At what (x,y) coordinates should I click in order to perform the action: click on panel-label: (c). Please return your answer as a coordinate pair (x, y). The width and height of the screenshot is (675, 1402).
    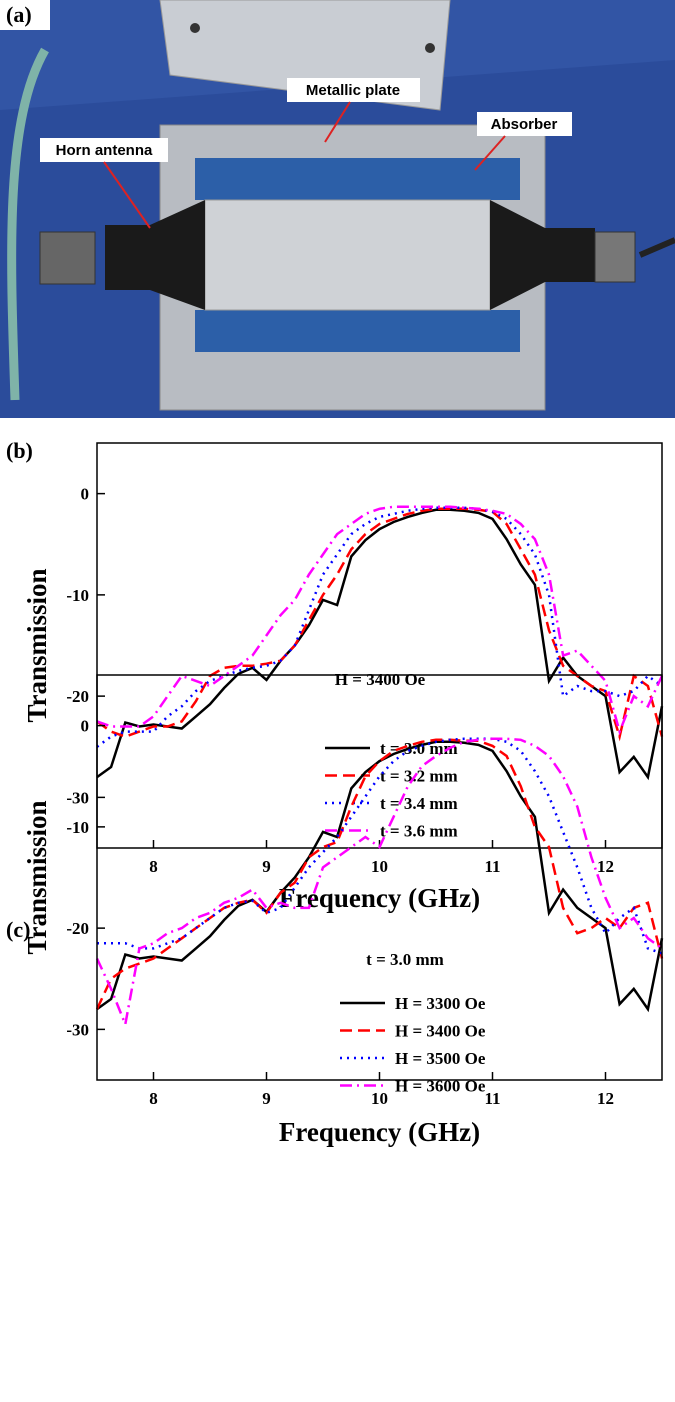
    Looking at the image, I should click on (18, 929).